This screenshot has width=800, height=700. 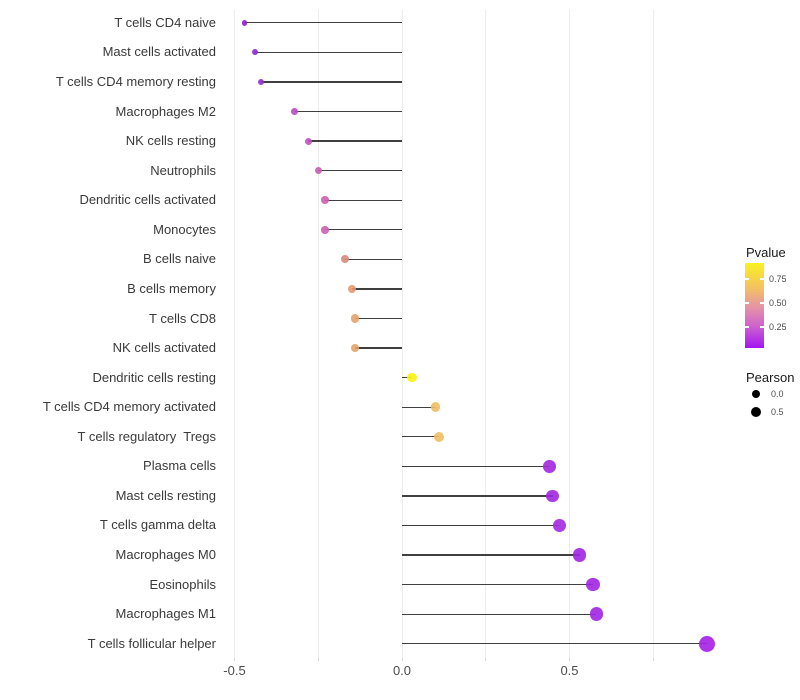 What do you see at coordinates (135, 81) in the screenshot?
I see `y-axis-label: T cells CD4 memory resting` at bounding box center [135, 81].